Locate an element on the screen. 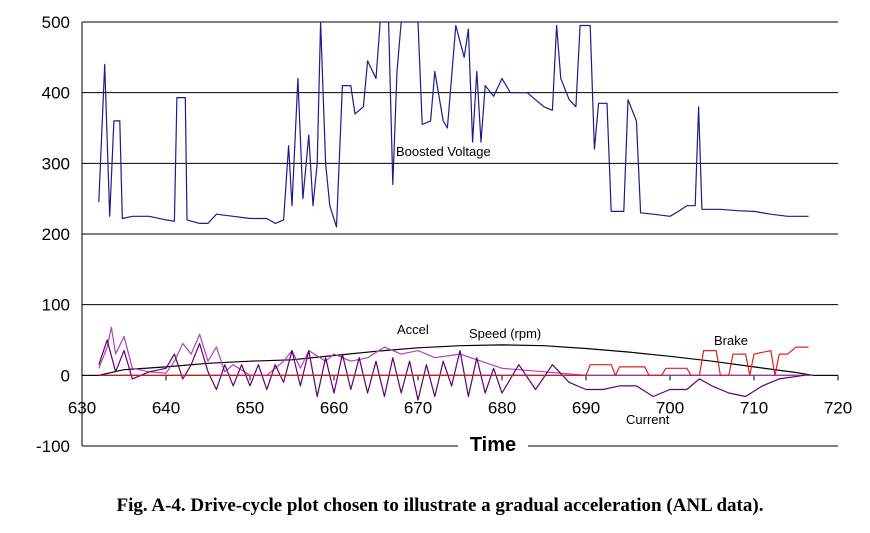 The width and height of the screenshot is (870, 533). x-tick-label: 640 is located at coordinates (166, 407).